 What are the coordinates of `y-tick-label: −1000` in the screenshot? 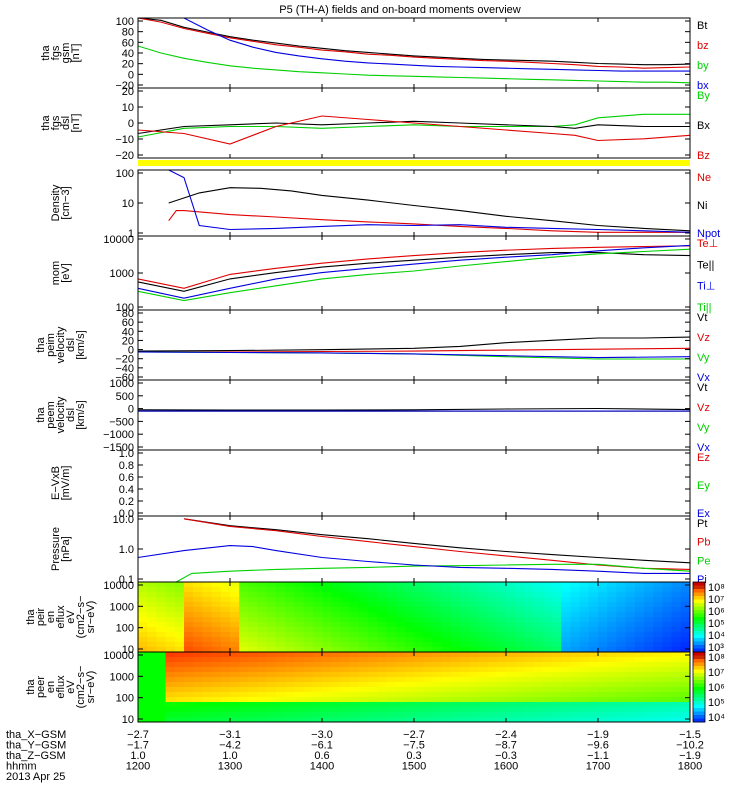 It's located at (118, 435).